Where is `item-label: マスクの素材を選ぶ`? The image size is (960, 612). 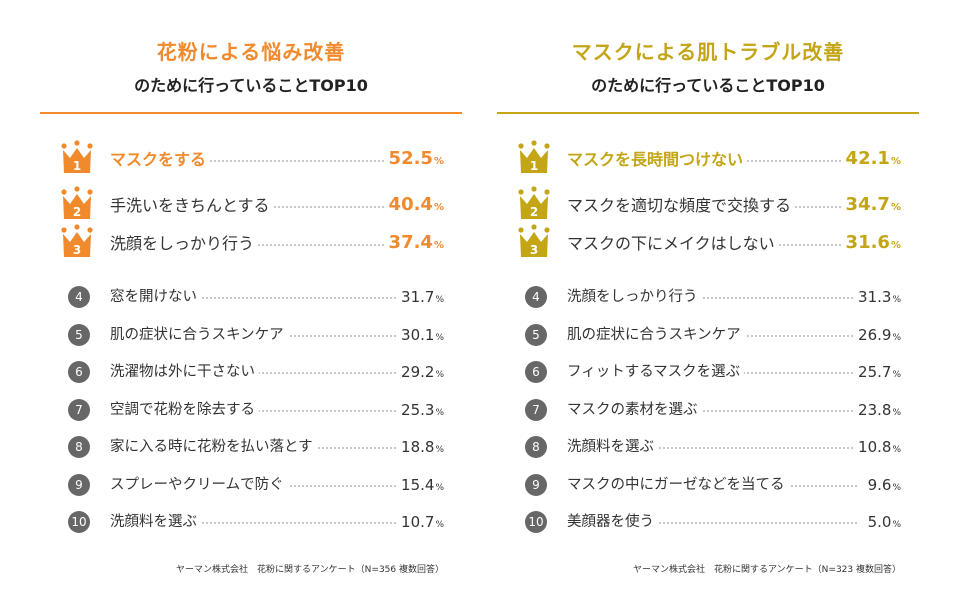 item-label: マスクの素材を選ぶ is located at coordinates (634, 409).